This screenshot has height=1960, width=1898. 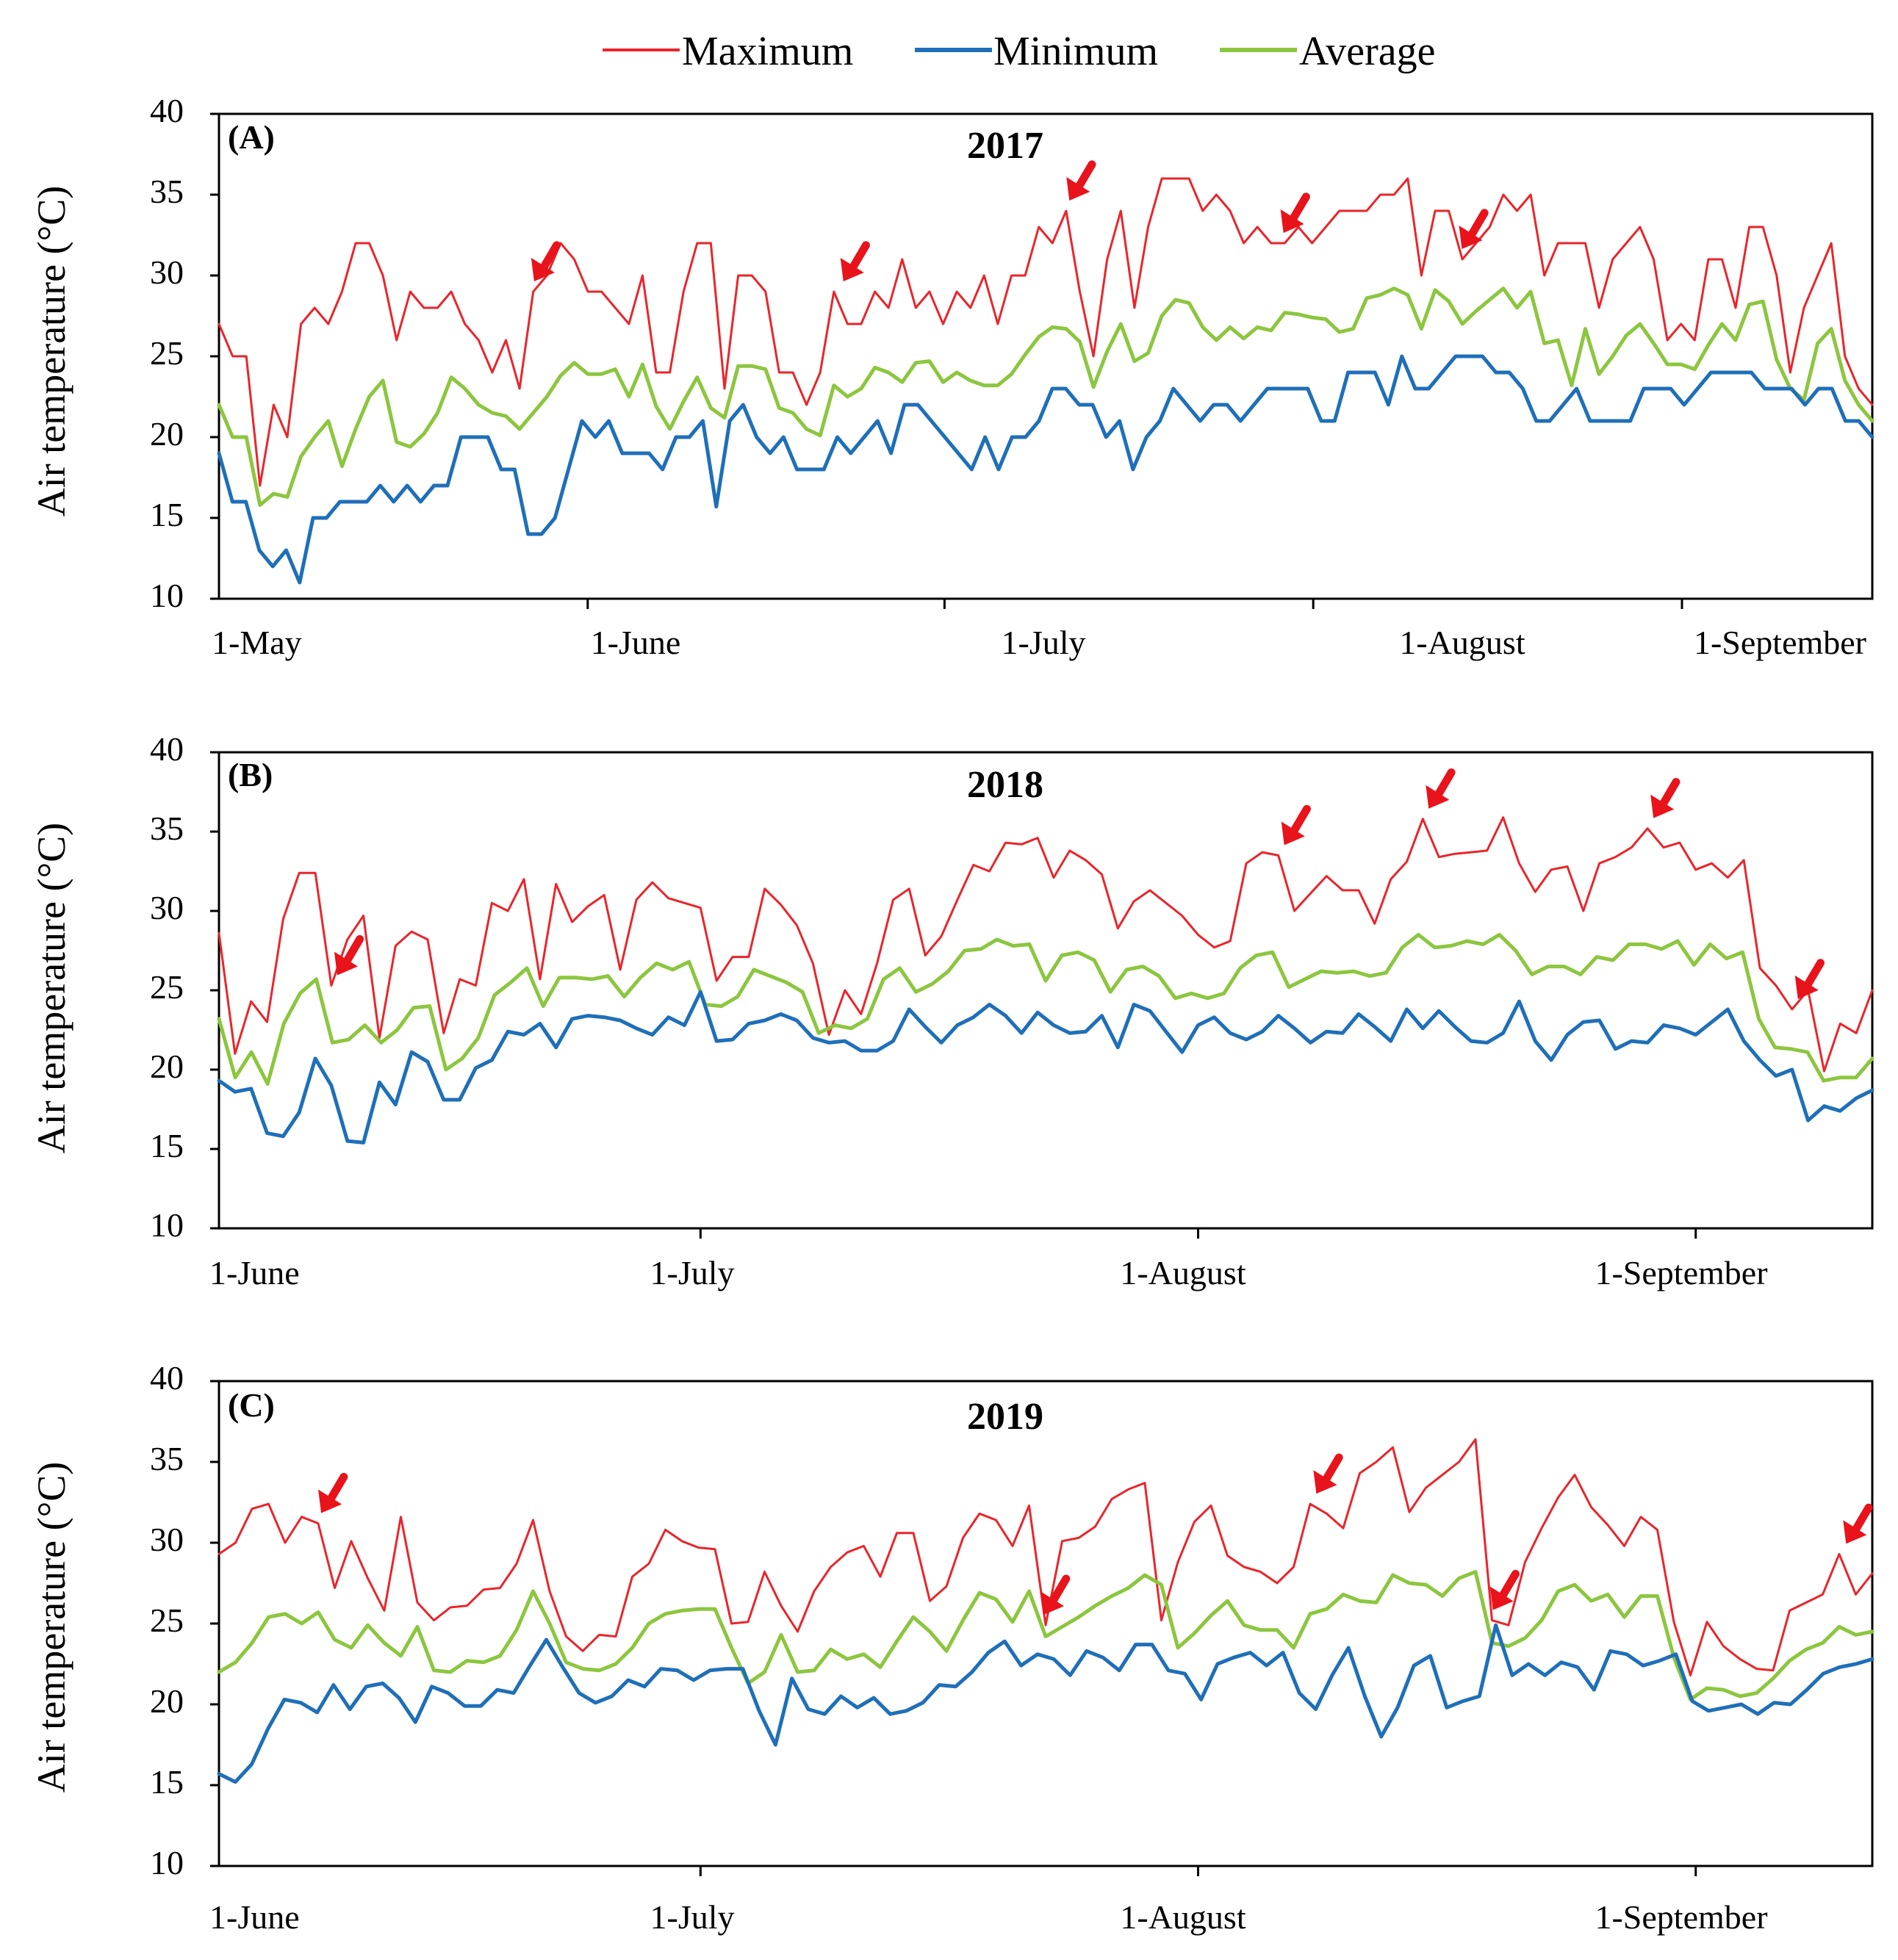 I want to click on x-tick-label: 1-May, so click(x=257, y=642).